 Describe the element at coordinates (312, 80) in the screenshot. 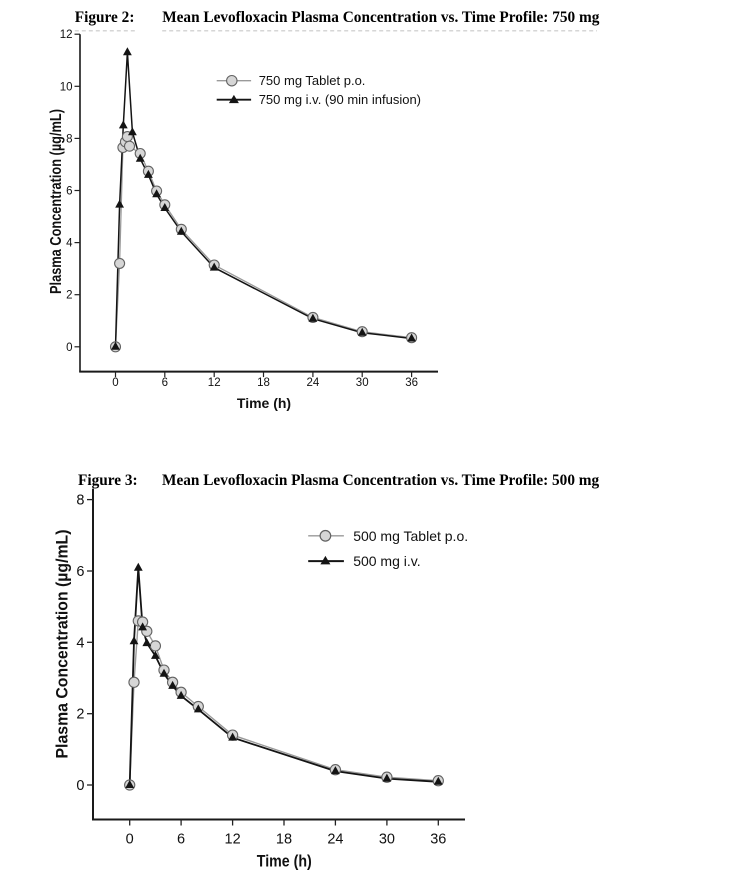

I see `svg-text: 750 mg Tablet p.o.` at that location.